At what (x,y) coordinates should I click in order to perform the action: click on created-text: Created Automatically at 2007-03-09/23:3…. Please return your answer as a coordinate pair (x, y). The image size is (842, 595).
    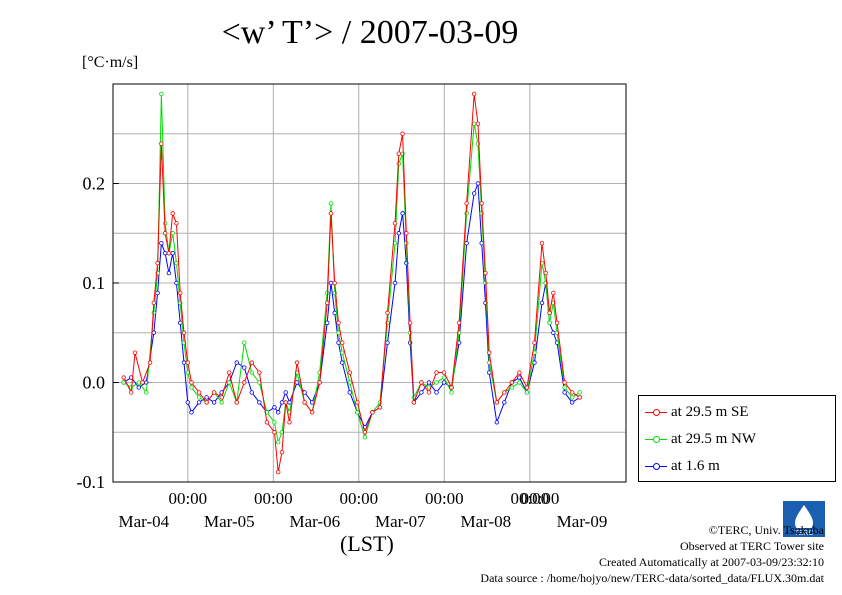
    Looking at the image, I should click on (711, 562).